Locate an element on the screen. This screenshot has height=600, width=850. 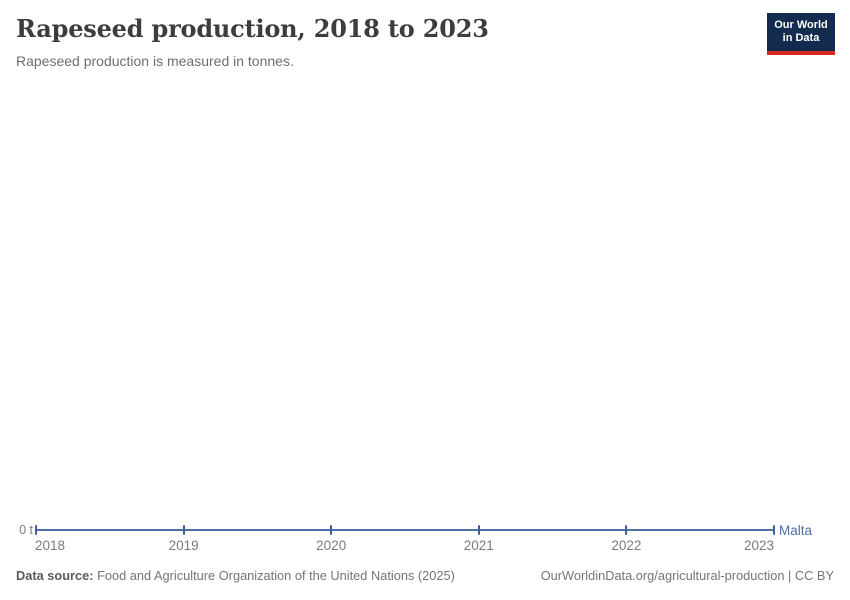
x-axis: 2018 2019 2020 2021 2022 2023 is located at coordinates (405, 539).